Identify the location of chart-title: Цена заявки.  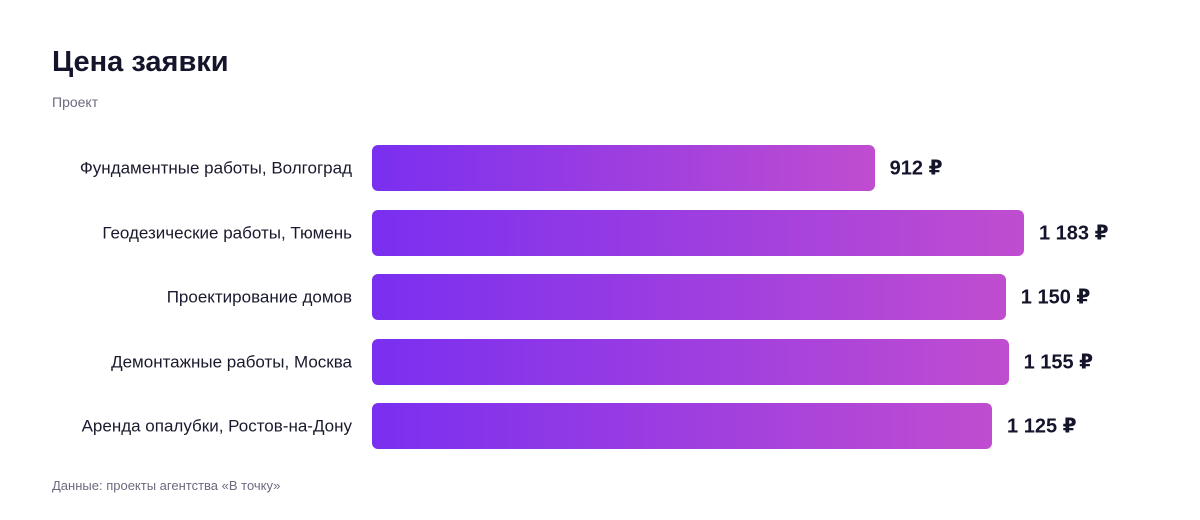
(140, 62).